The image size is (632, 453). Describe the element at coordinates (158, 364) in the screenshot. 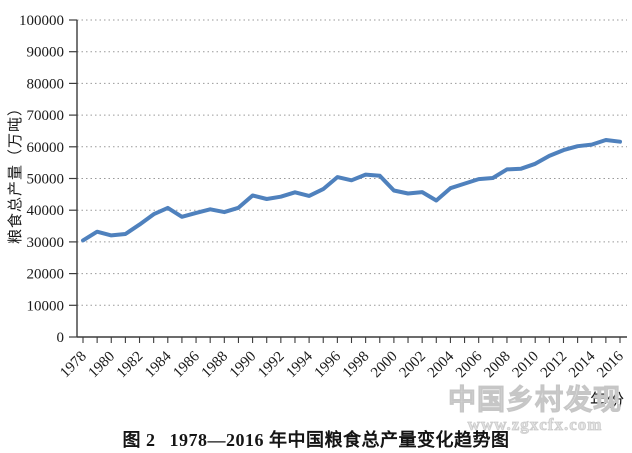

I see `x-tick-label: 1984` at that location.